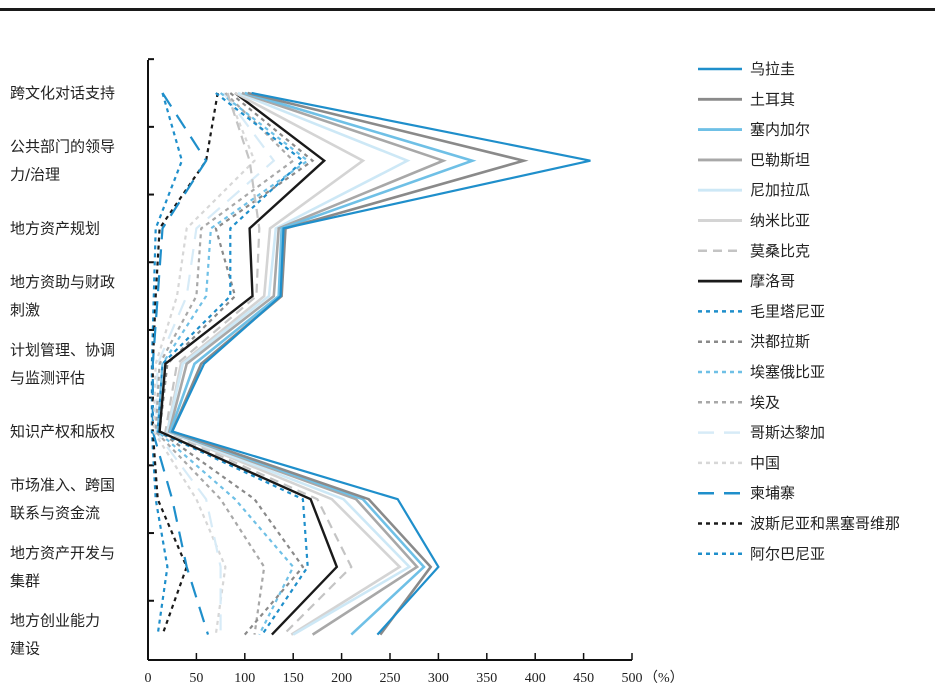 The height and width of the screenshot is (689, 935). Describe the element at coordinates (62, 282) in the screenshot. I see `category-label: 地方资助与财政` at that location.